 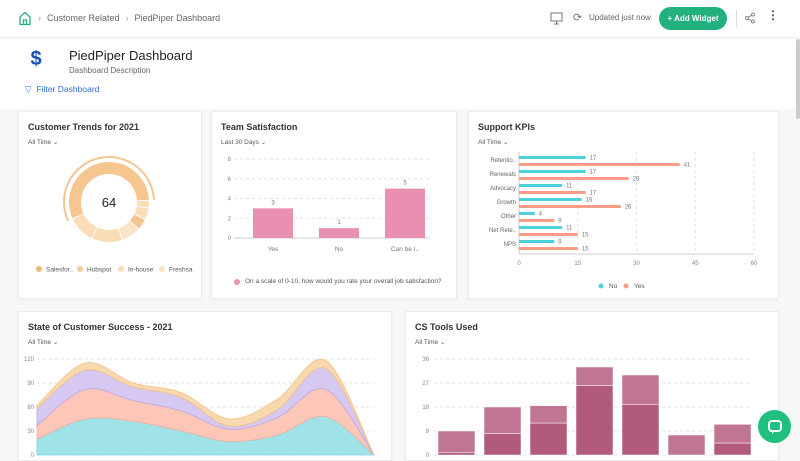 What do you see at coordinates (36, 59) in the screenshot?
I see `dashboard-logo: $` at bounding box center [36, 59].